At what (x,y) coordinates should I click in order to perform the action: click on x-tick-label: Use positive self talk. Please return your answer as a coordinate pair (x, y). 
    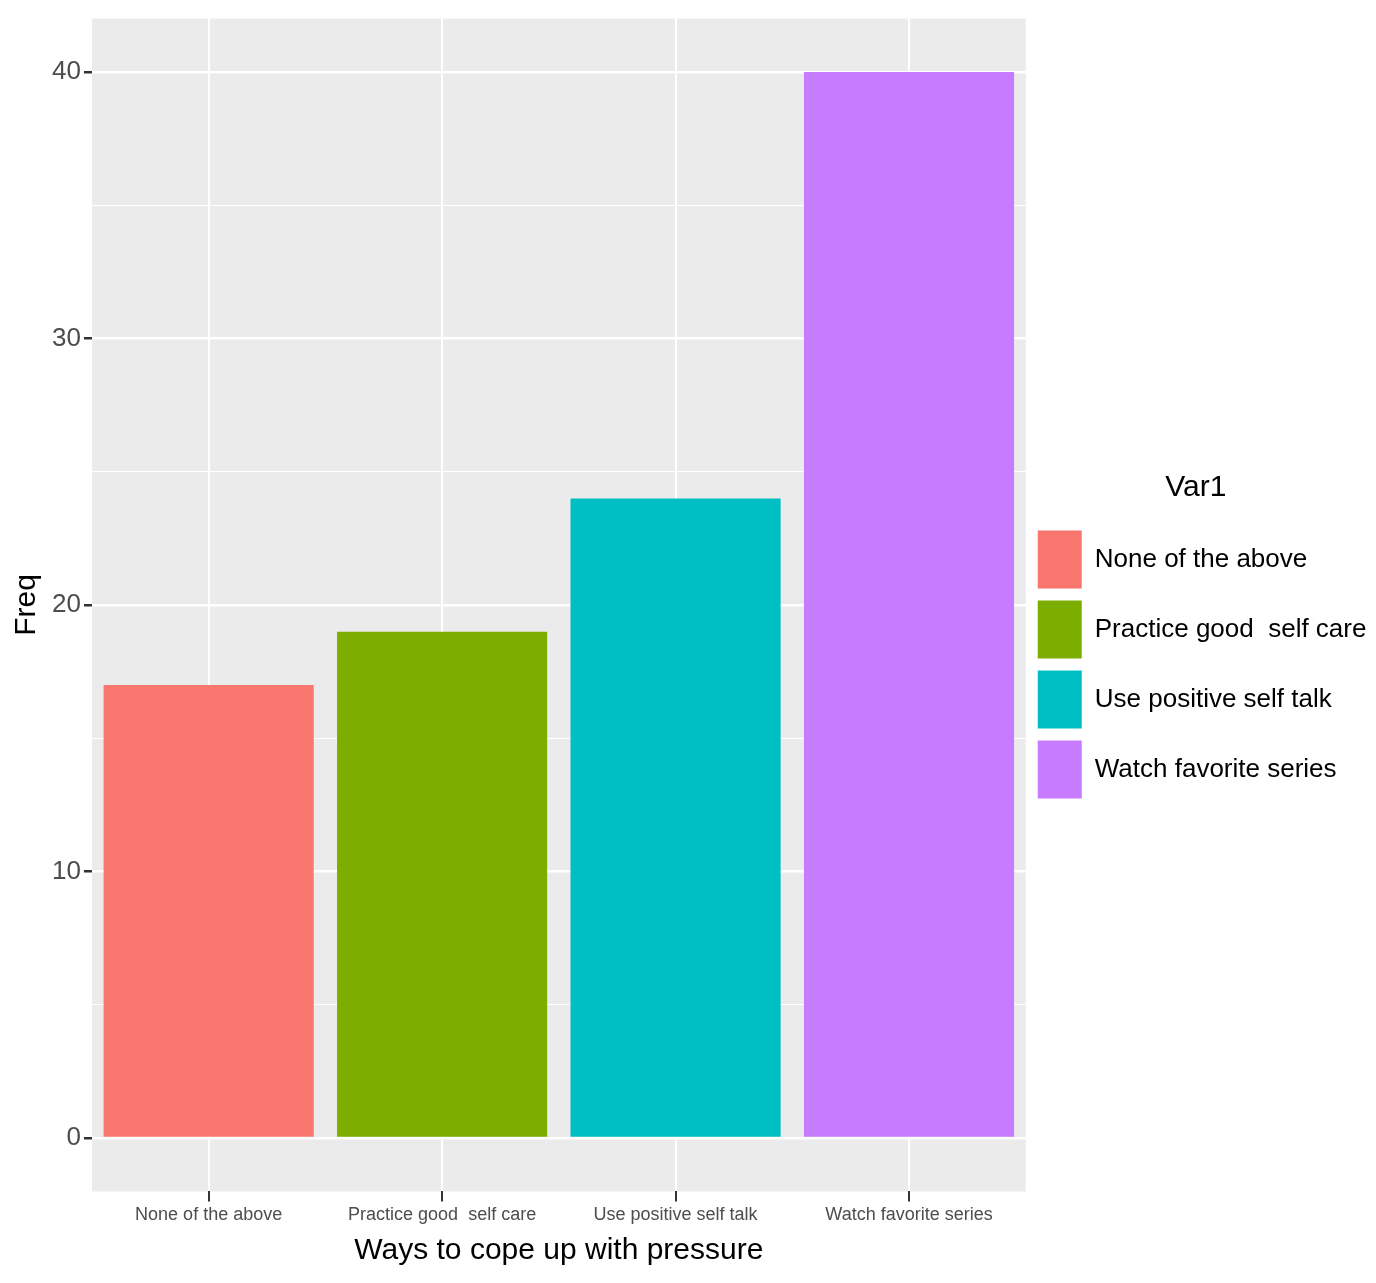
    Looking at the image, I should click on (676, 1214).